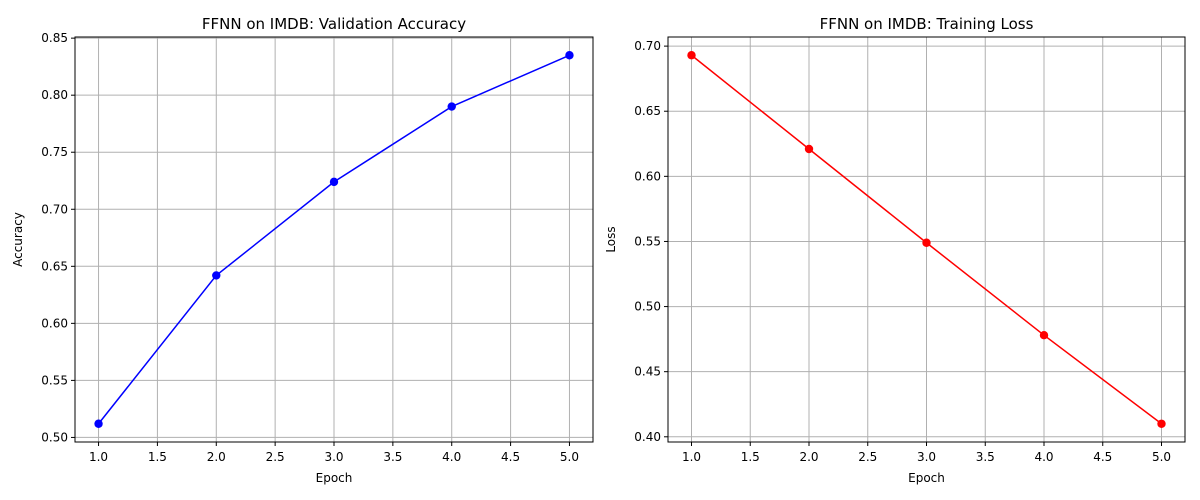 This screenshot has height=500, width=1200. What do you see at coordinates (647, 437) in the screenshot?
I see `y-tick-label: 0.40` at bounding box center [647, 437].